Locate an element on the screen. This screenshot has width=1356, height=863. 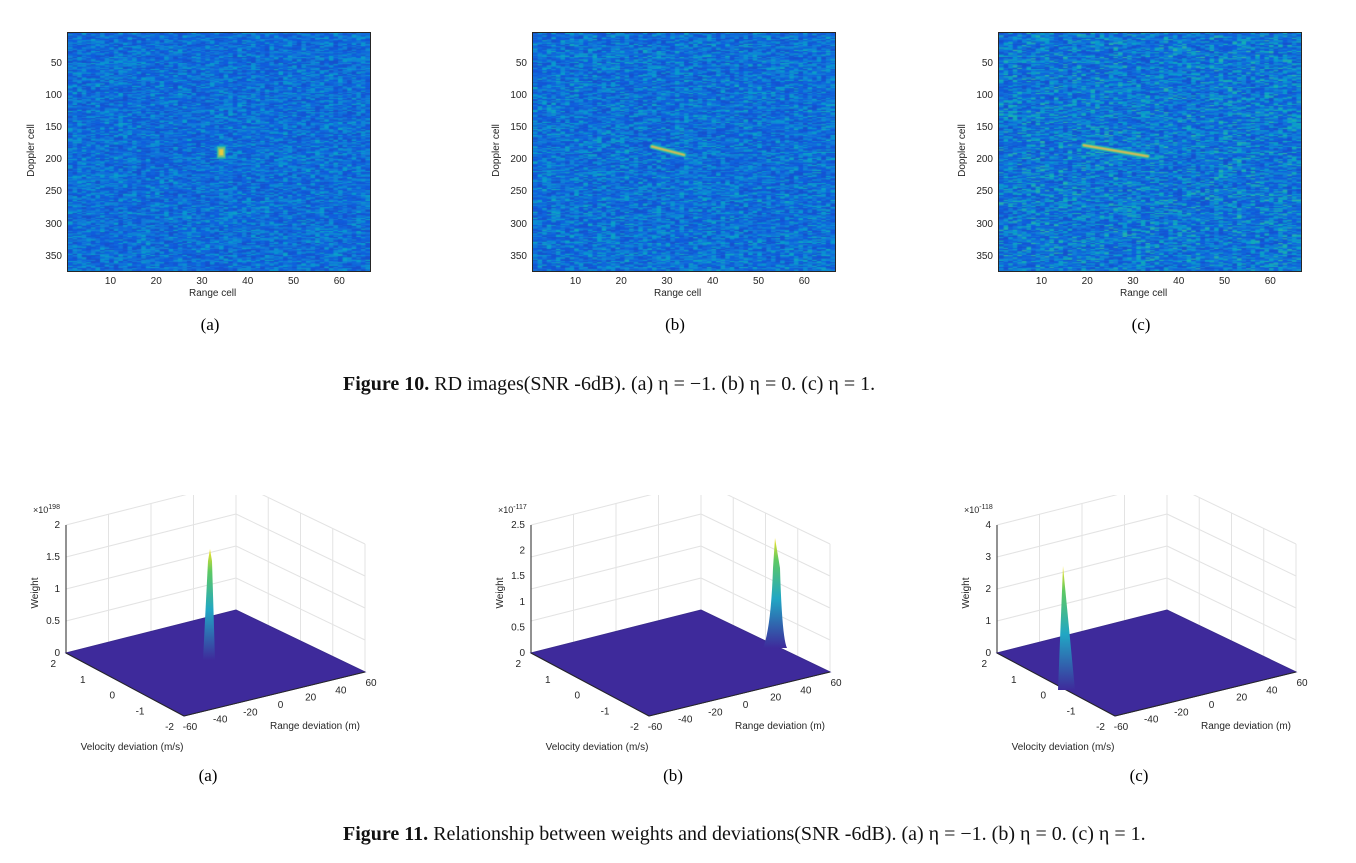
y-tick-label: 300 is located at coordinates (53, 224).